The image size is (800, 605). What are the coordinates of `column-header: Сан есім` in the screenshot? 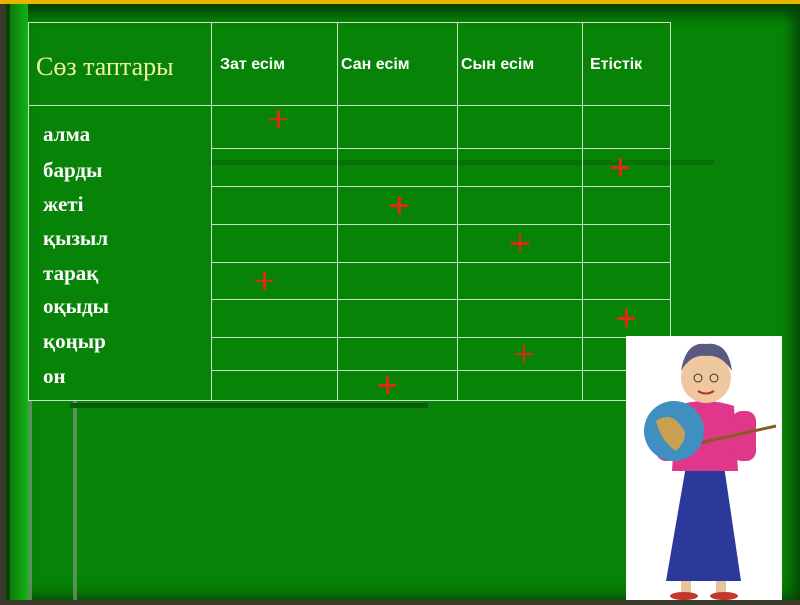 It's located at (375, 64).